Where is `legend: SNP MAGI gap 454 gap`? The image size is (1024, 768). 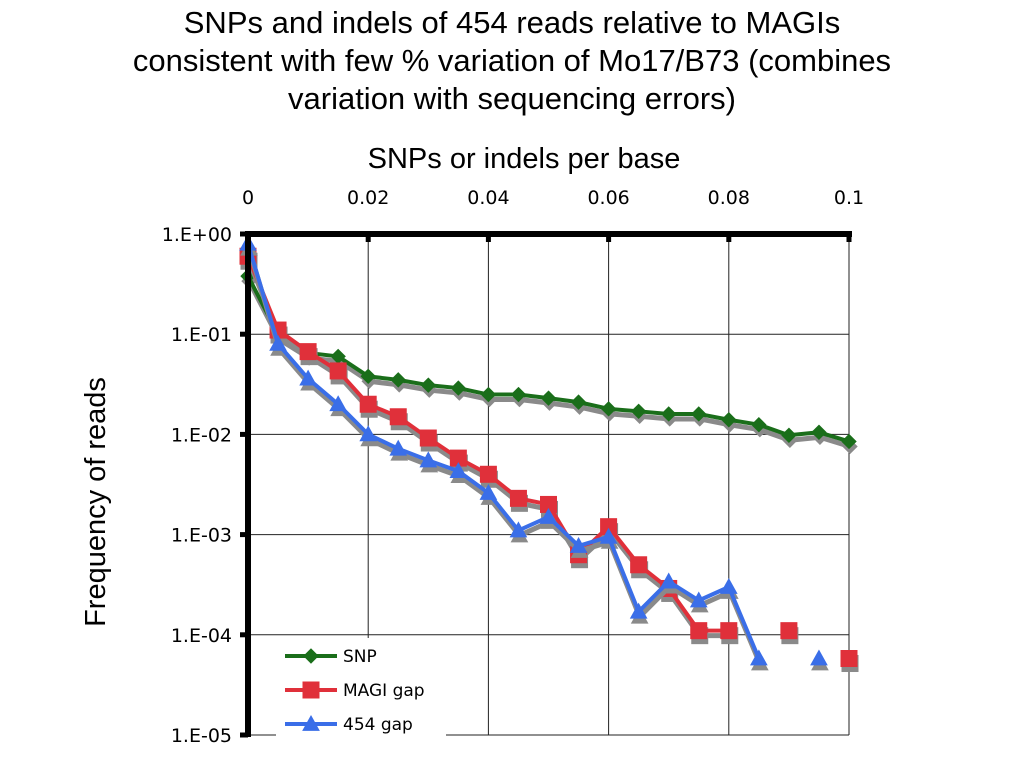
legend: SNP MAGI gap 454 gap is located at coordinates (361, 689).